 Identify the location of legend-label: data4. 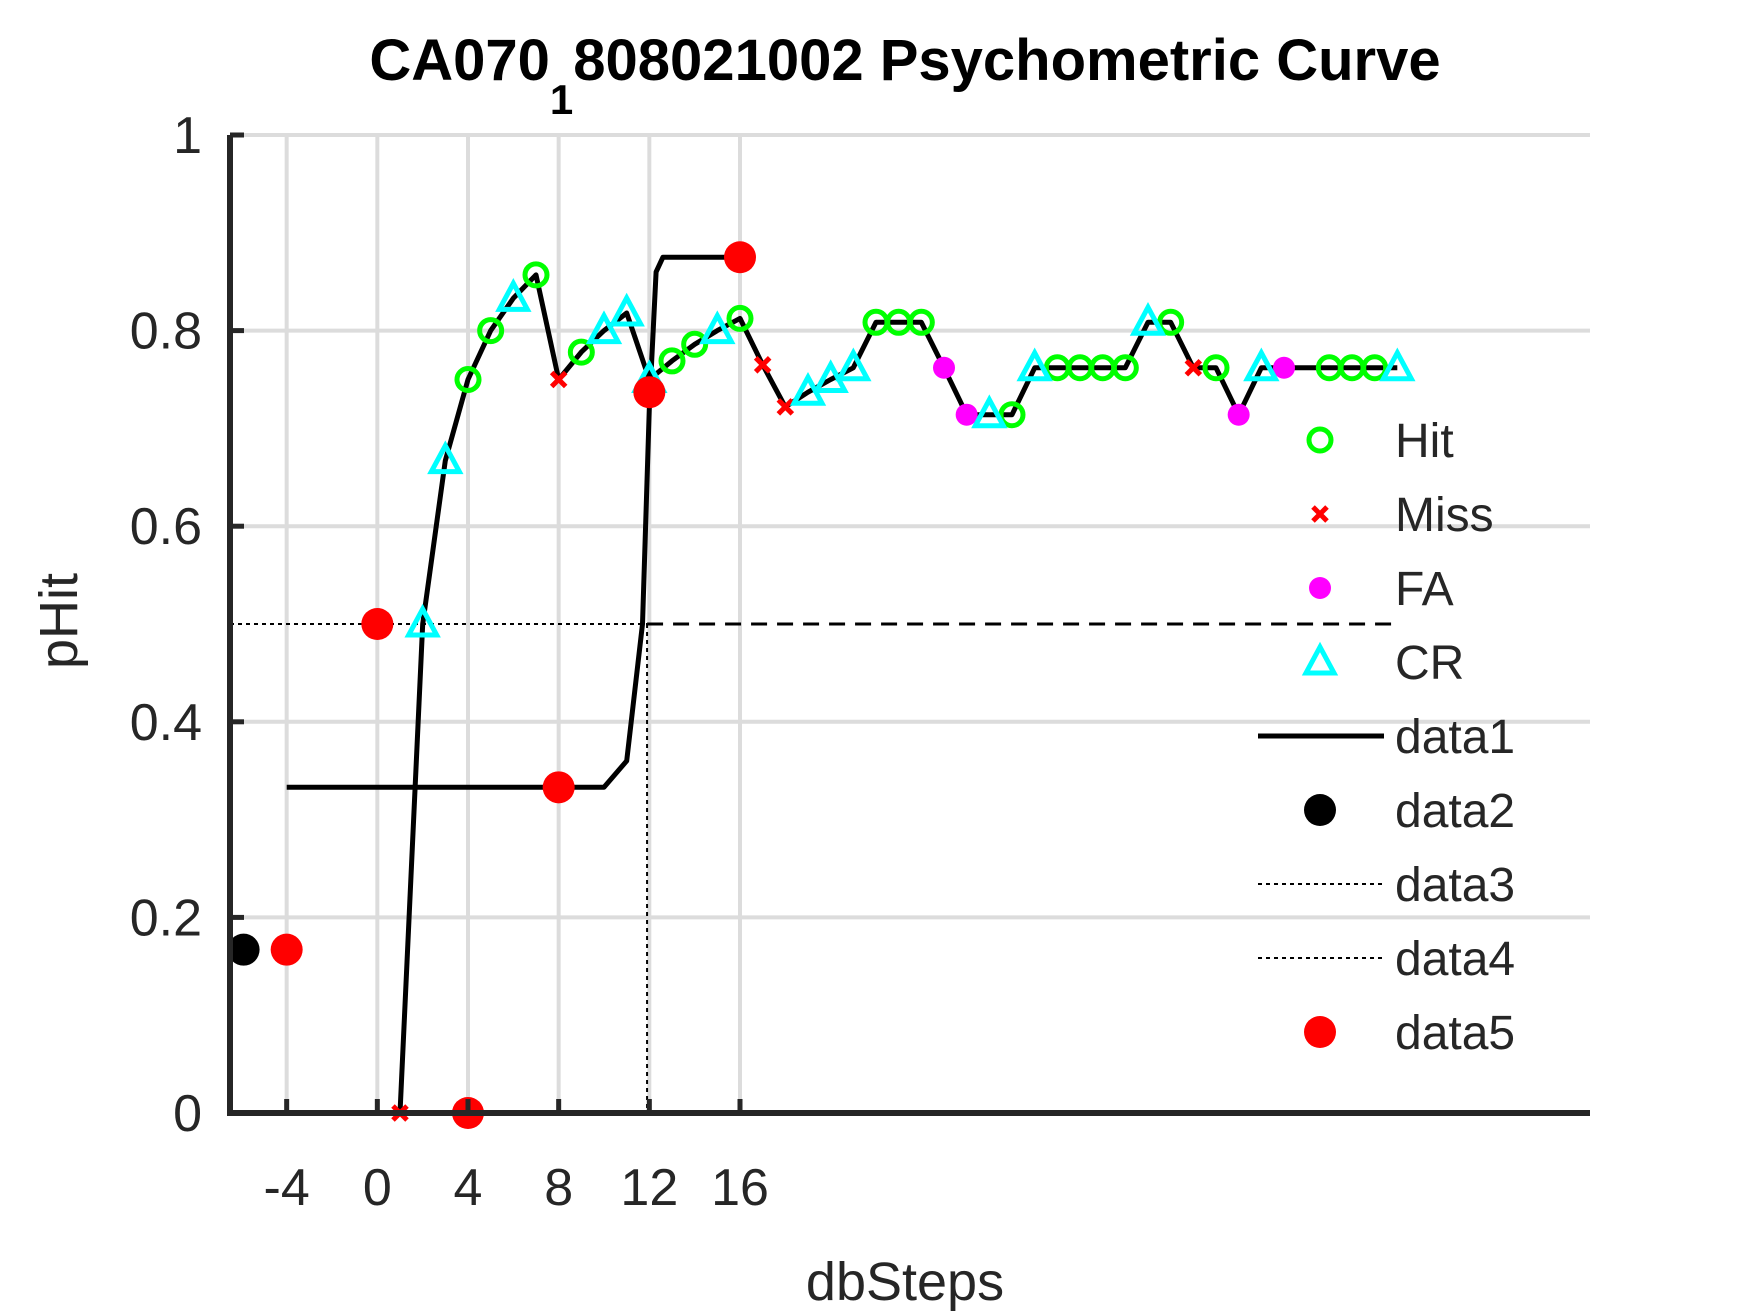
(1455, 959).